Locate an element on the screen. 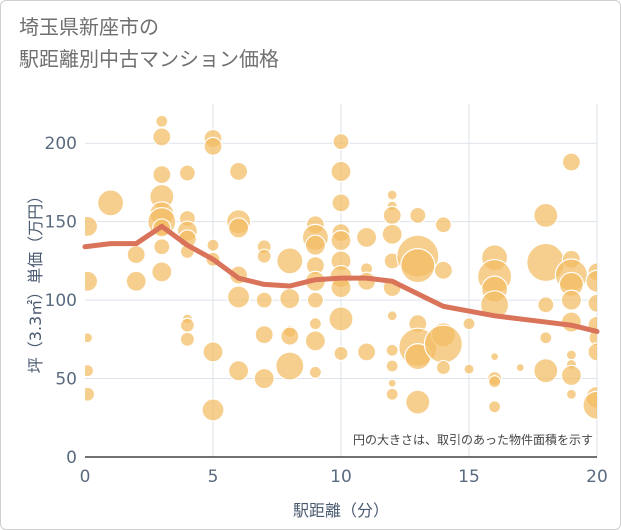  x-tick-label: 20 is located at coordinates (597, 477).